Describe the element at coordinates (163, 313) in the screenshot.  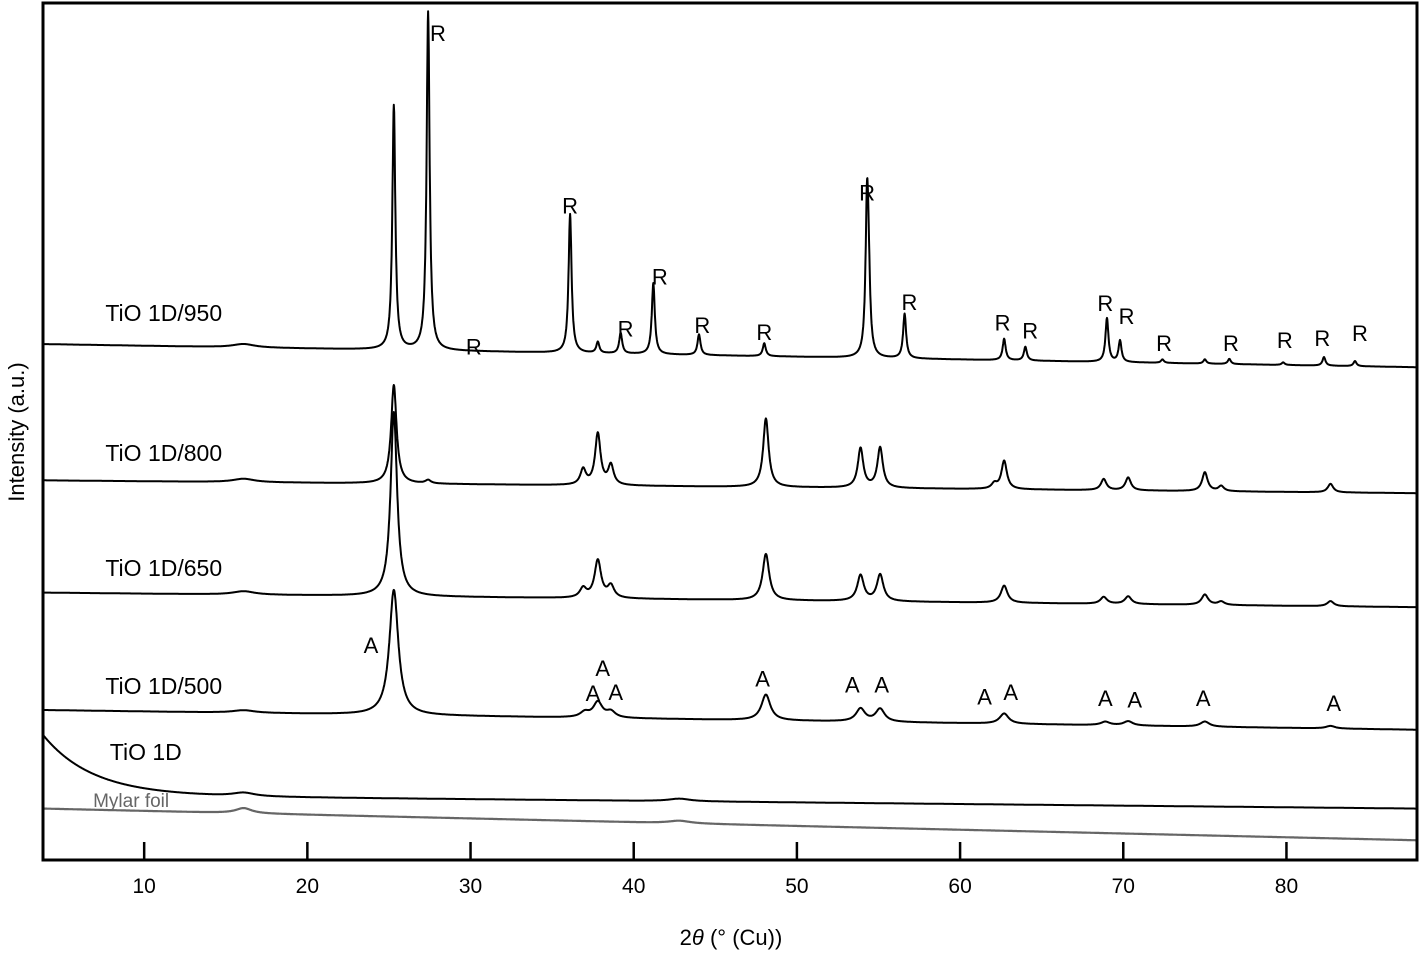
I see `sample-label: TiO 1D/950` at that location.